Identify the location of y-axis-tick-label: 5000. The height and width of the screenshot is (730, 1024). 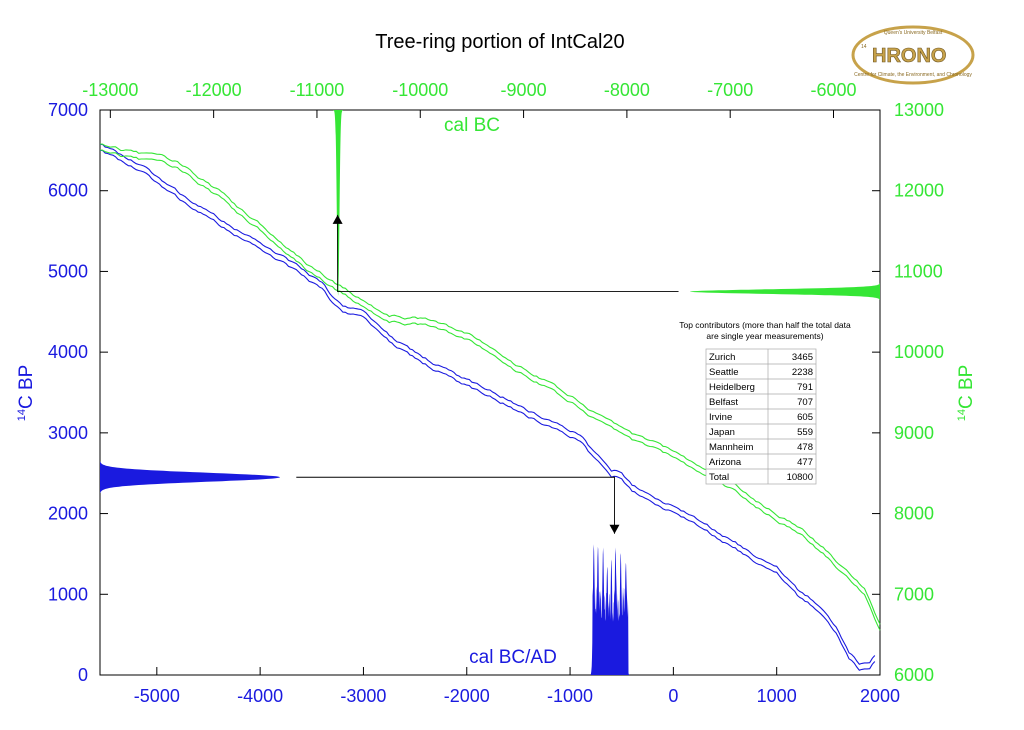
(68, 271).